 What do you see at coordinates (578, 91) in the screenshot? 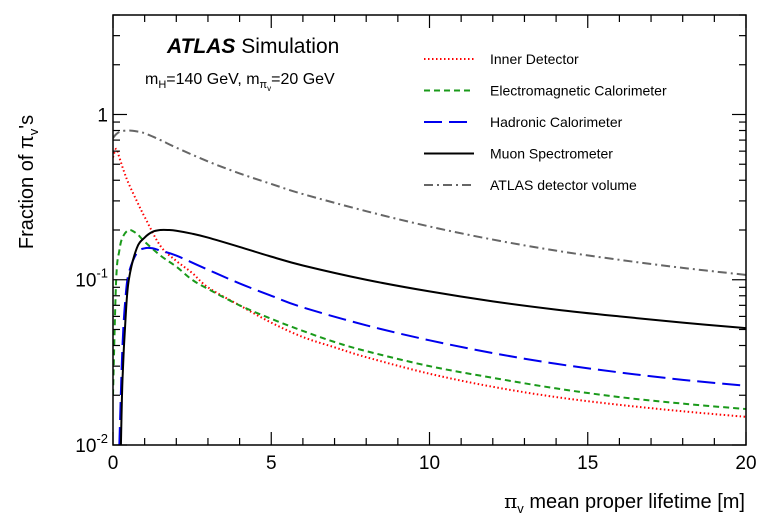
I see `legend-label: Electromagnetic Calorimeter` at bounding box center [578, 91].